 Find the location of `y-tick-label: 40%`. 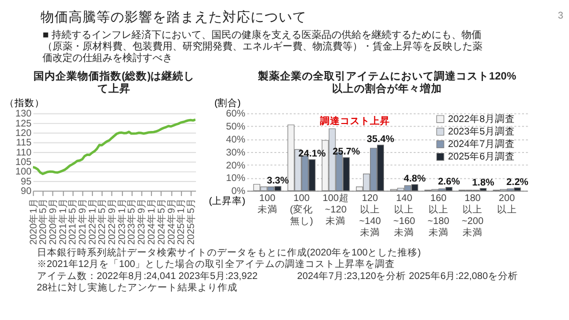

y-tick-label: 40% is located at coordinates (236, 140).